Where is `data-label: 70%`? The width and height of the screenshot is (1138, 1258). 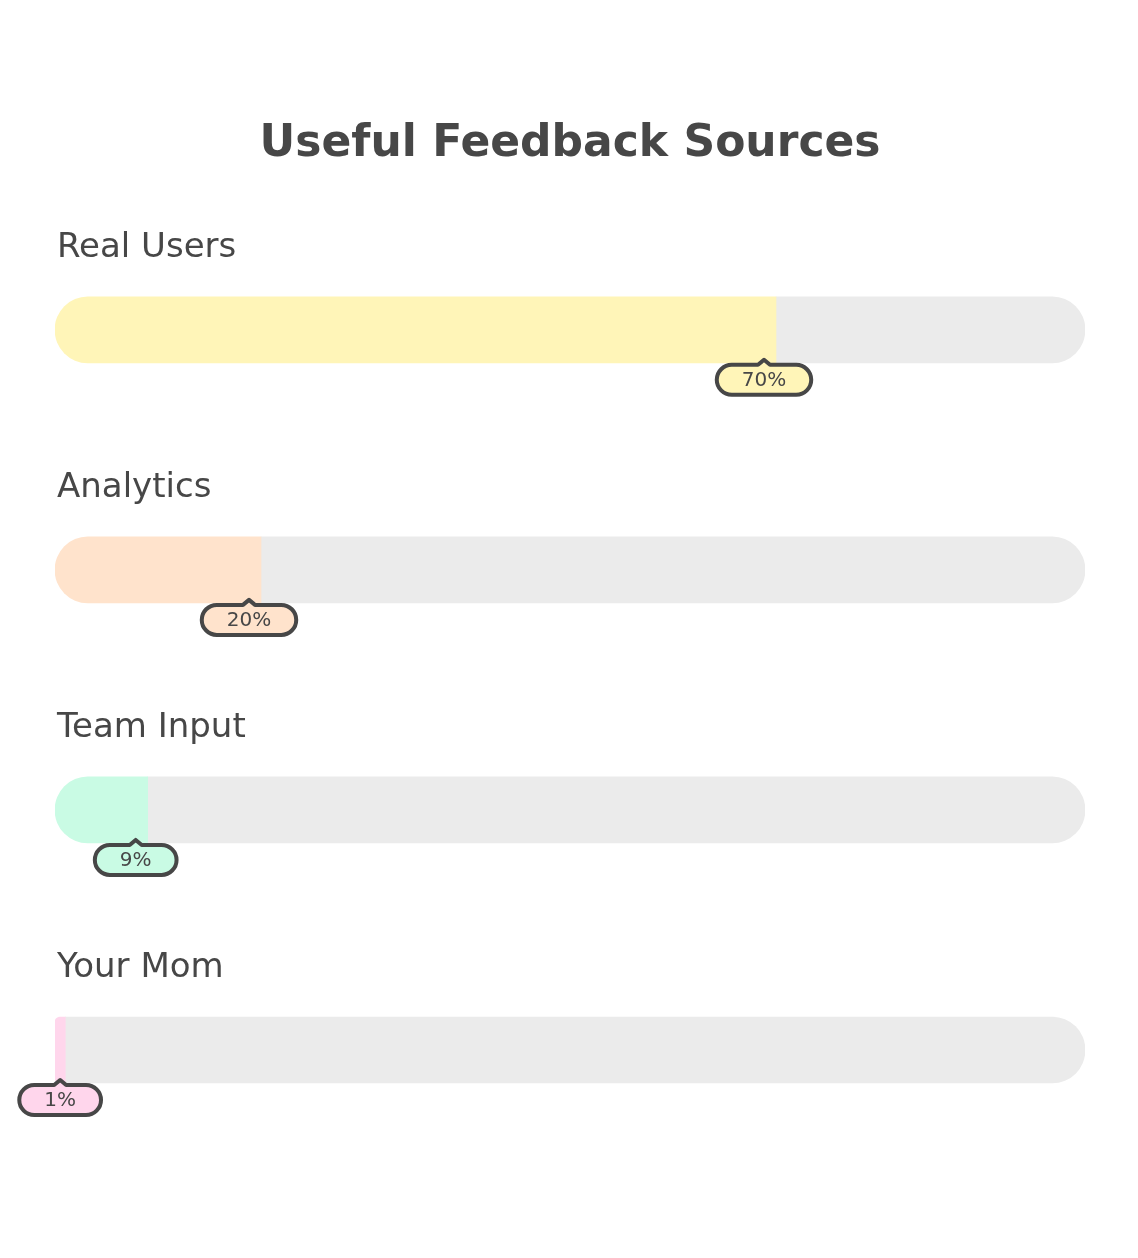
data-label: 70% is located at coordinates (764, 379).